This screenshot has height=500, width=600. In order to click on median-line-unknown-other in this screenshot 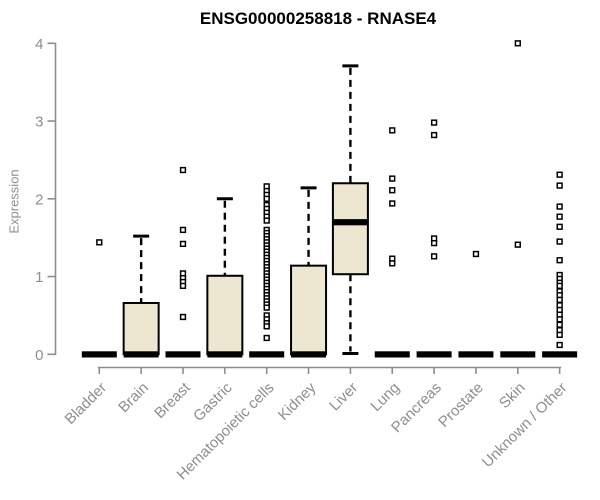, I will do `click(560, 354)`.